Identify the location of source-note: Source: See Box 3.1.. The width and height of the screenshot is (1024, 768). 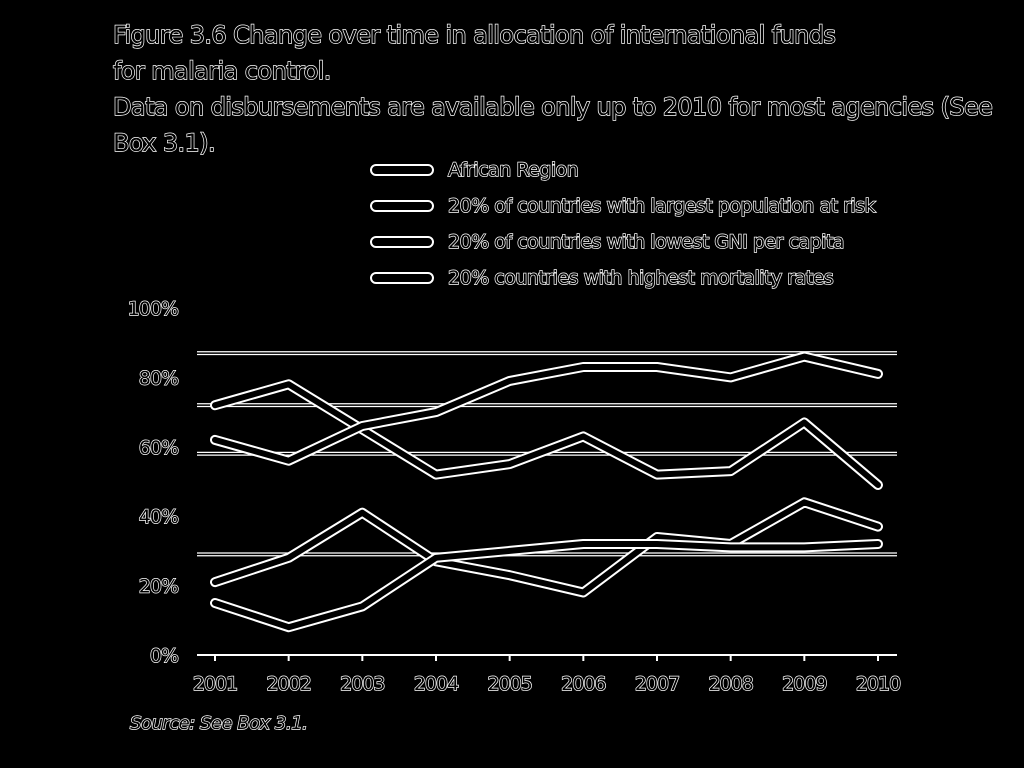
(218, 723).